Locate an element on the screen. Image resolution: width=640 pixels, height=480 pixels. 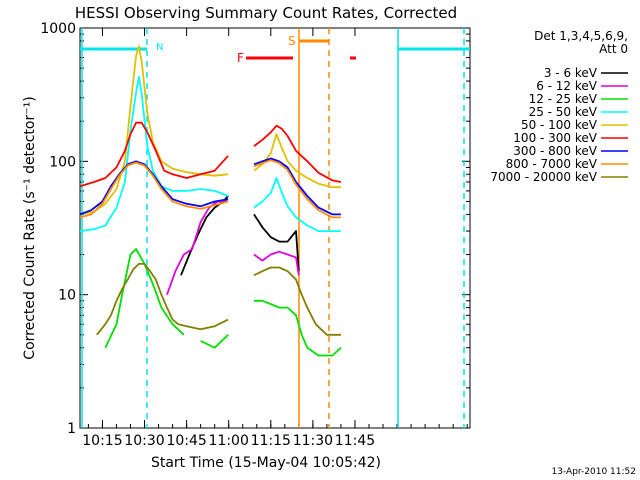
x-tick-label: 10:30 is located at coordinates (144, 441).